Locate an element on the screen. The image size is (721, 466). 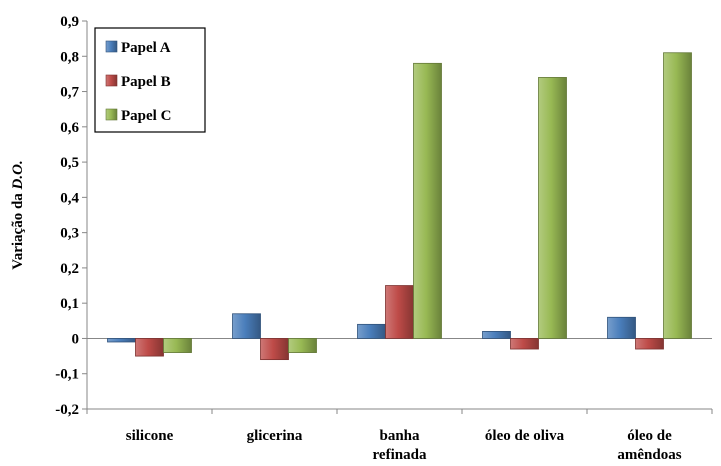
legend: Papel A Papel B Papel C is located at coordinates (150, 80).